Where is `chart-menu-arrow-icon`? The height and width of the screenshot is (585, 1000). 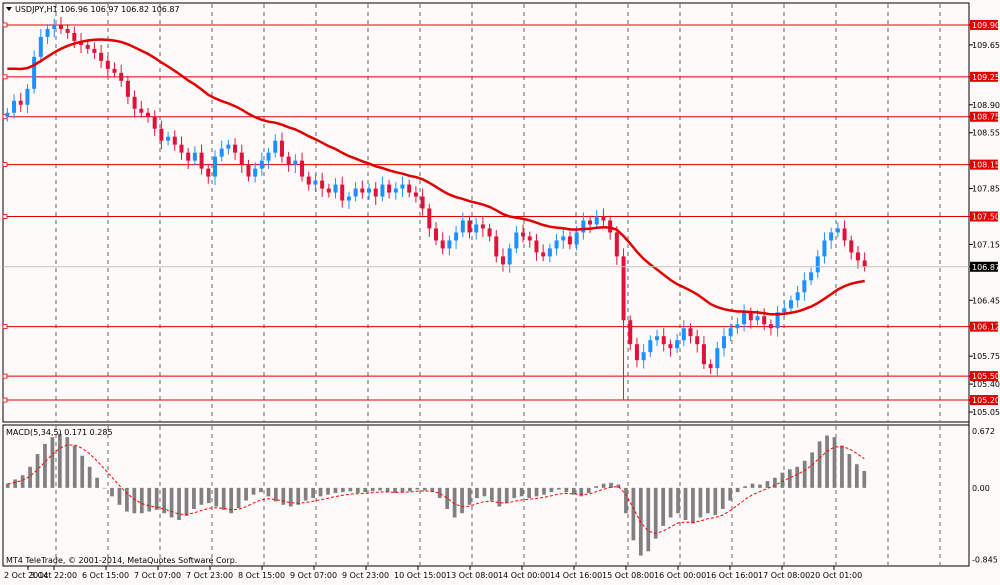 chart-menu-arrow-icon is located at coordinates (9, 9).